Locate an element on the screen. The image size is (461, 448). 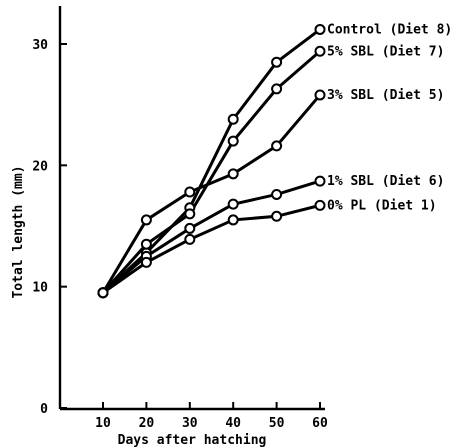
y-tick-label-0: 0 is located at coordinates (44, 409).